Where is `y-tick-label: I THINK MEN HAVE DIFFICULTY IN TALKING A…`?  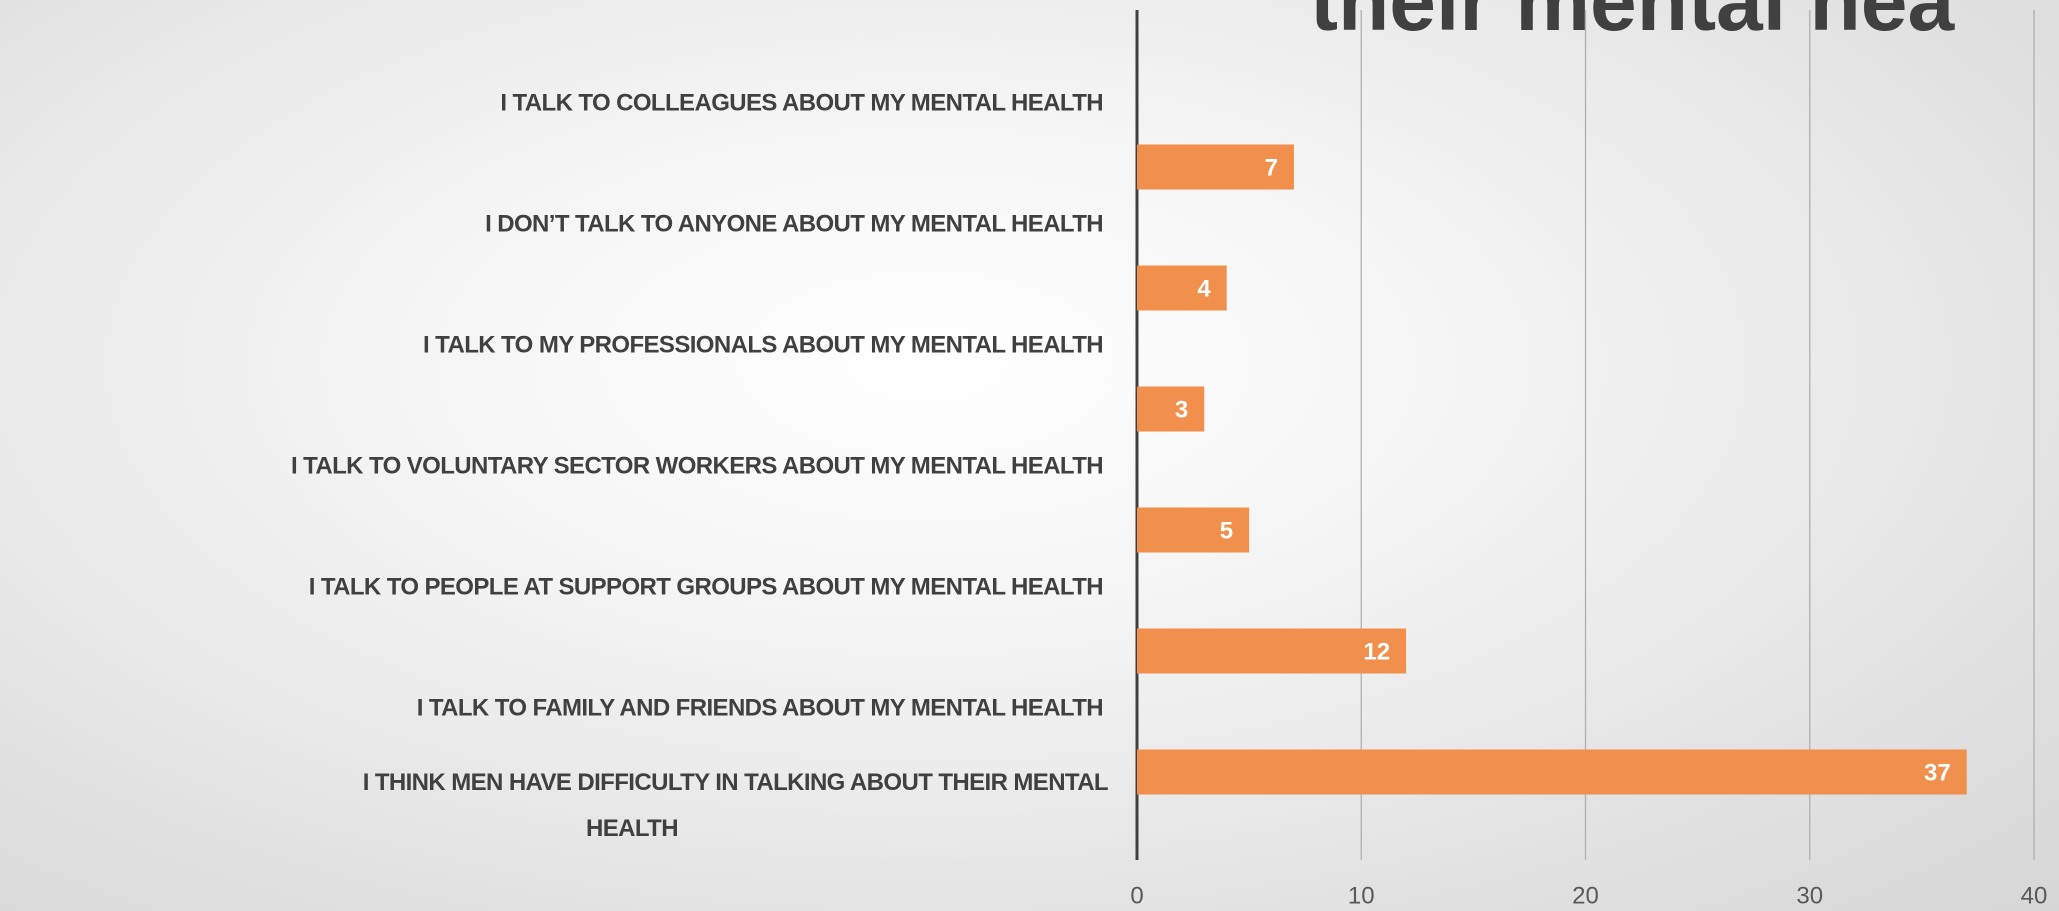
y-tick-label: I THINK MEN HAVE DIFFICULTY IN TALKING A… is located at coordinates (735, 805).